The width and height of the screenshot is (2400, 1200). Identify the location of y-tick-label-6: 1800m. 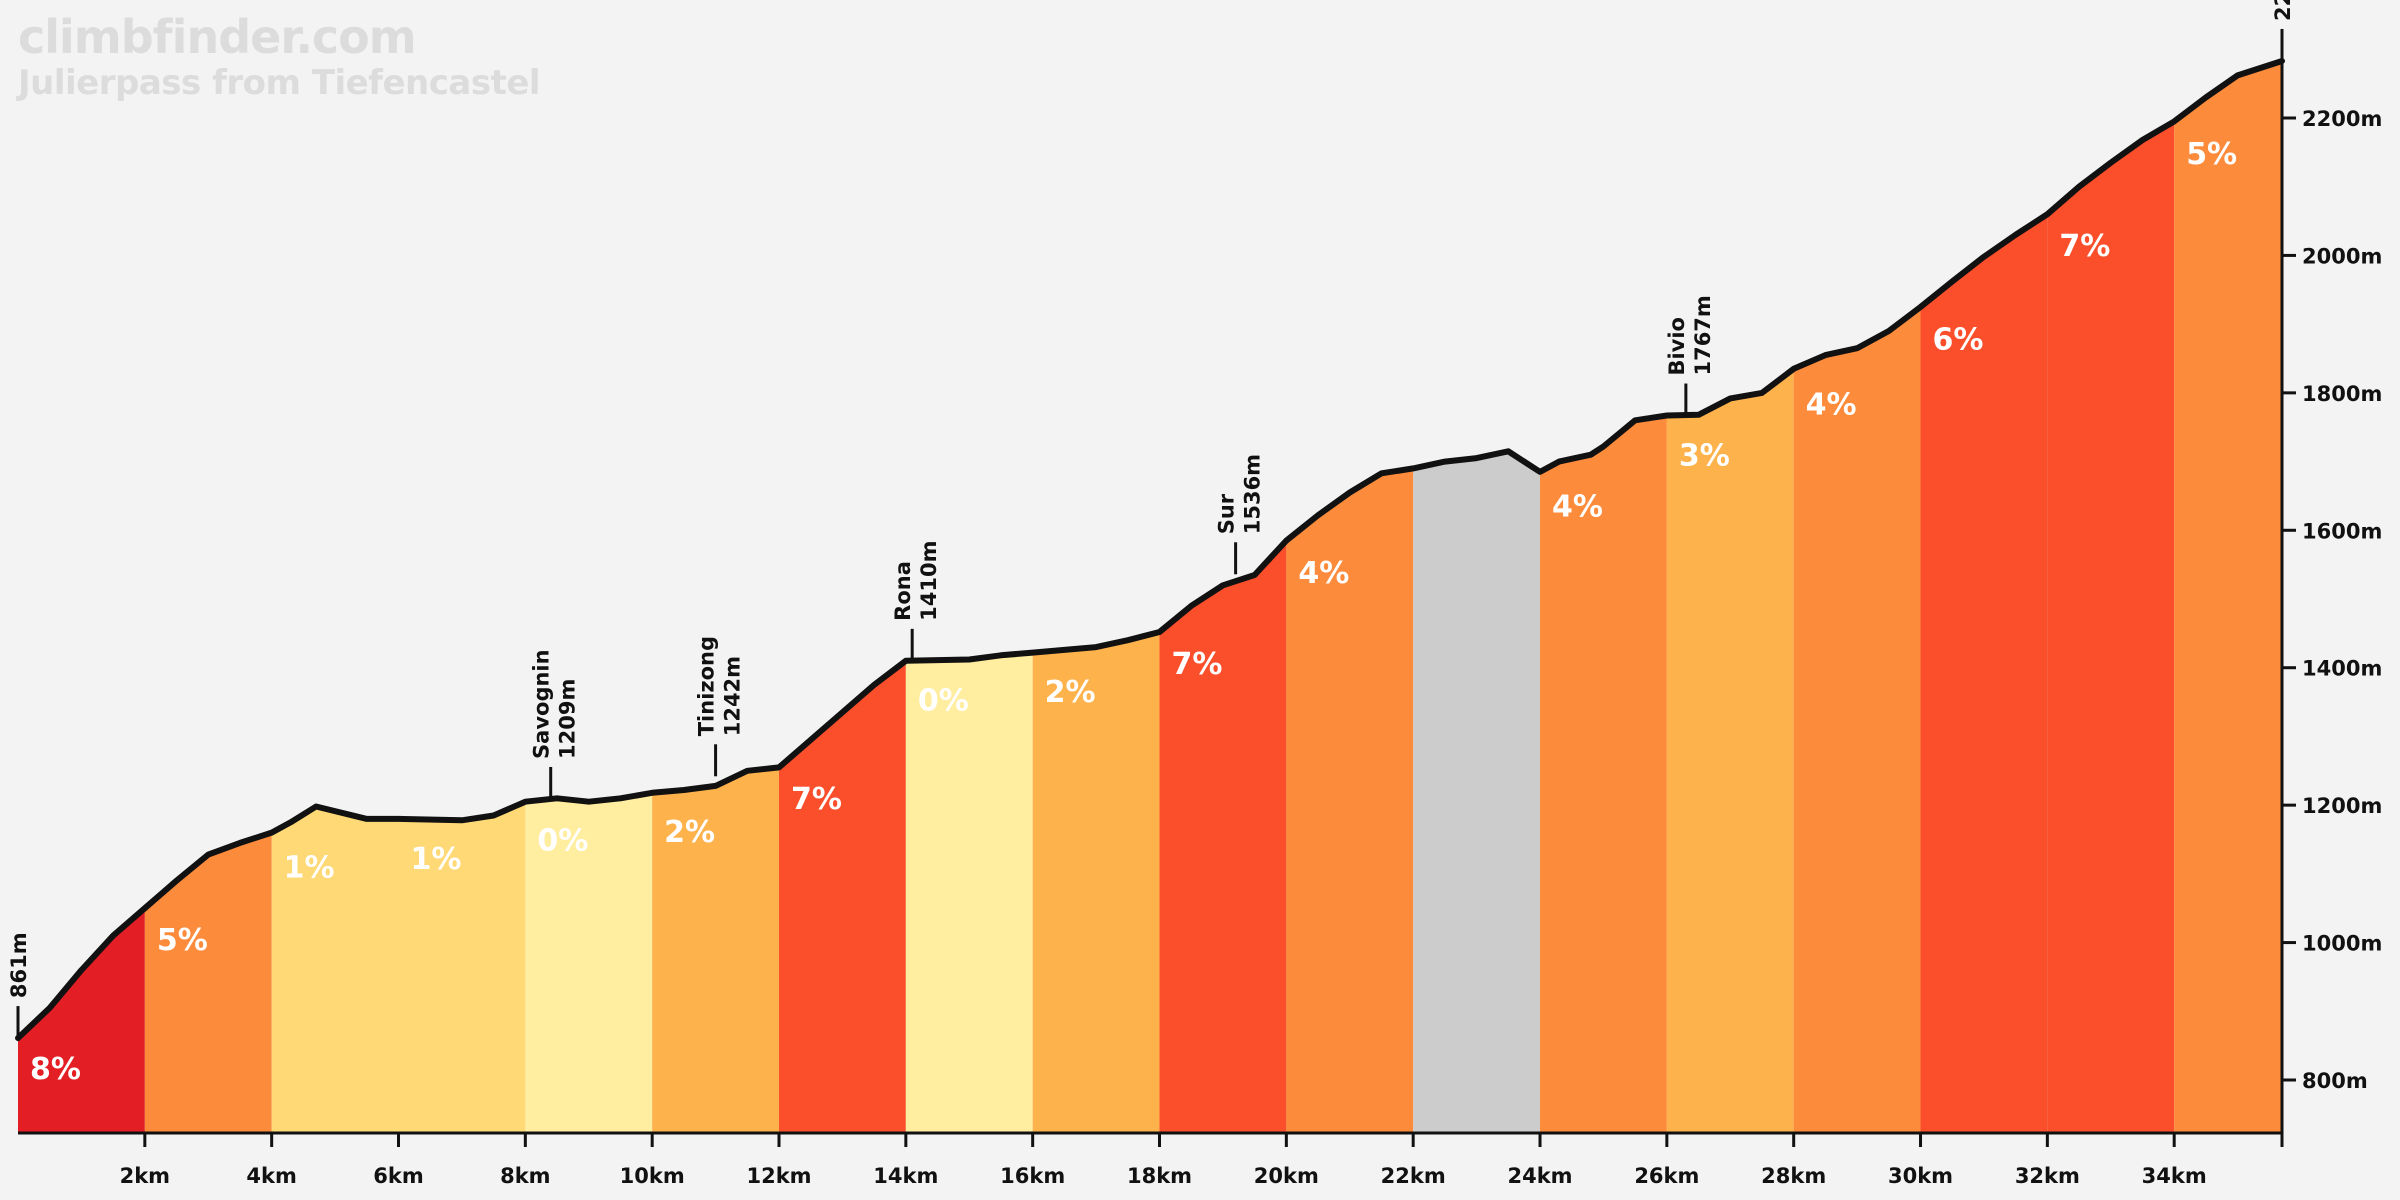
(2342, 394).